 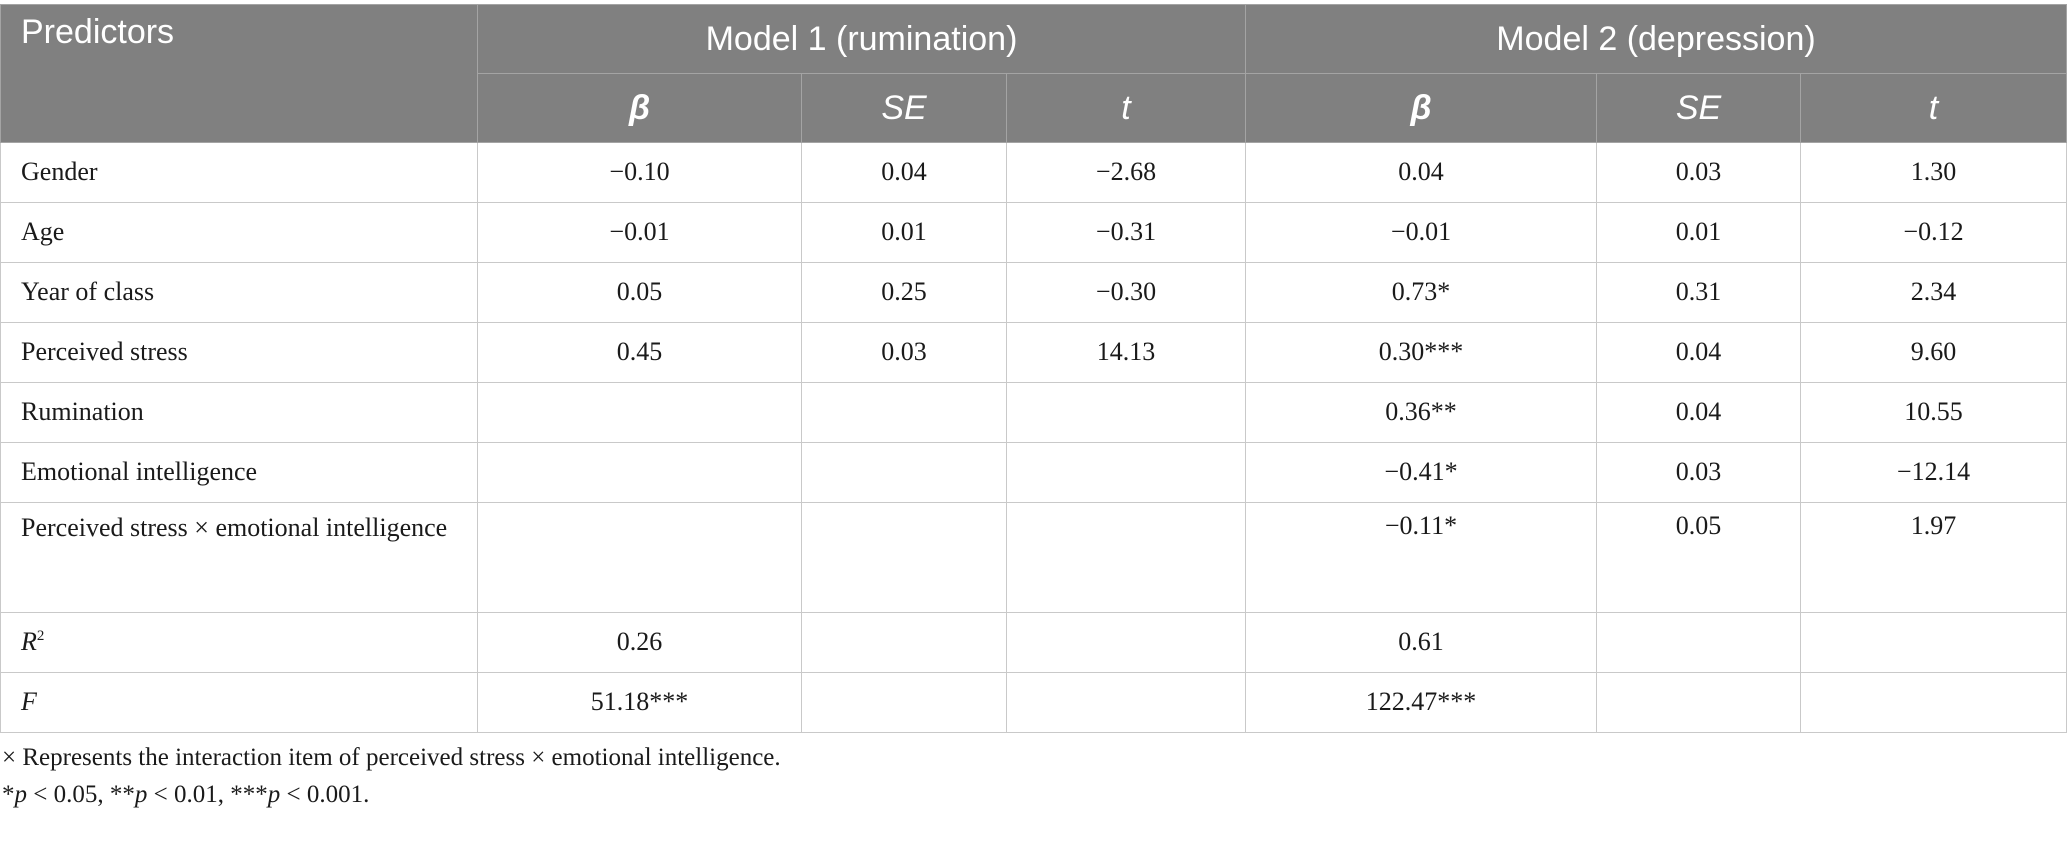 I want to click on m1-beta-cell: 0.05, so click(x=639, y=292).